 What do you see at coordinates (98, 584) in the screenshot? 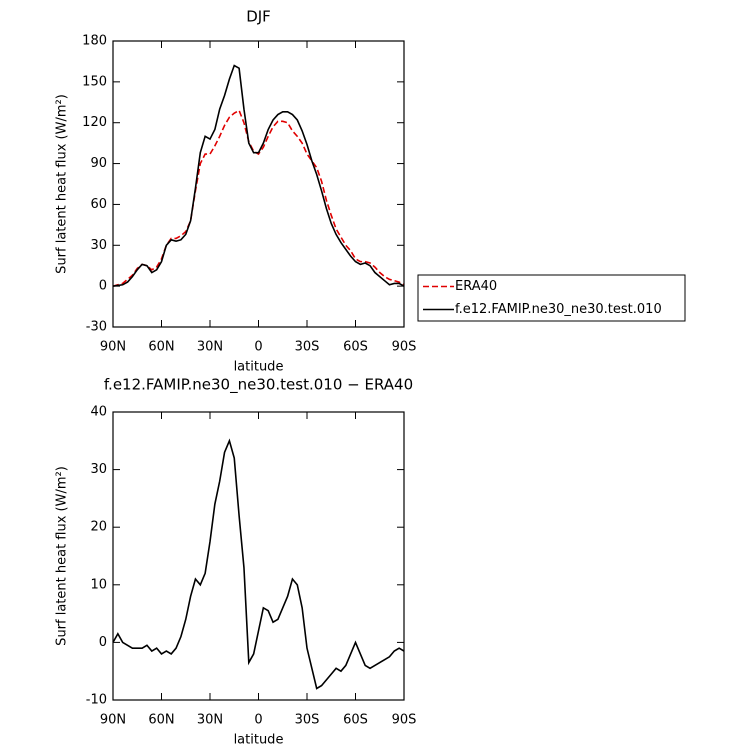
I see `y-tick-label: 10` at bounding box center [98, 584].